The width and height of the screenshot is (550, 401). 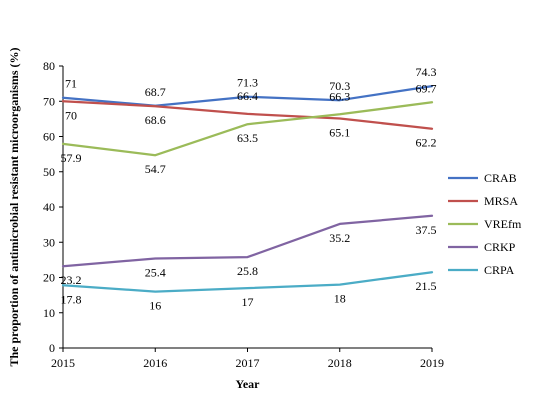 What do you see at coordinates (49, 313) in the screenshot?
I see `y-tick-label: 10` at bounding box center [49, 313].